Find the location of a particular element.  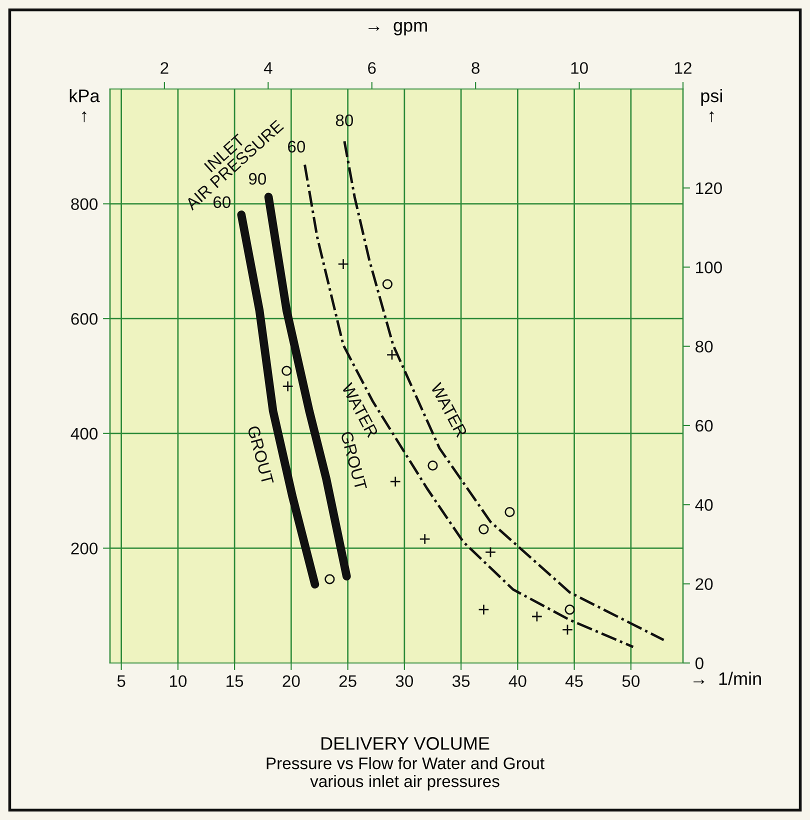

y-tick-label: 800 is located at coordinates (84, 204).